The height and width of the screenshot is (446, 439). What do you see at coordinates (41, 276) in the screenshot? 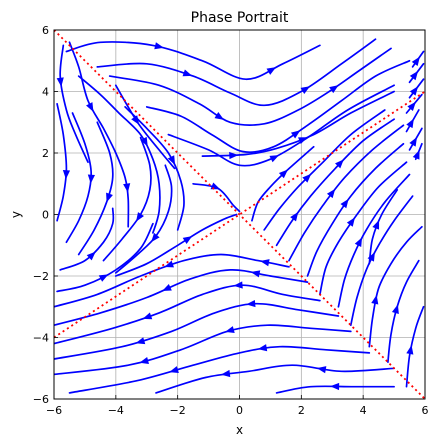
I see `y-tick-label: −2` at bounding box center [41, 276].